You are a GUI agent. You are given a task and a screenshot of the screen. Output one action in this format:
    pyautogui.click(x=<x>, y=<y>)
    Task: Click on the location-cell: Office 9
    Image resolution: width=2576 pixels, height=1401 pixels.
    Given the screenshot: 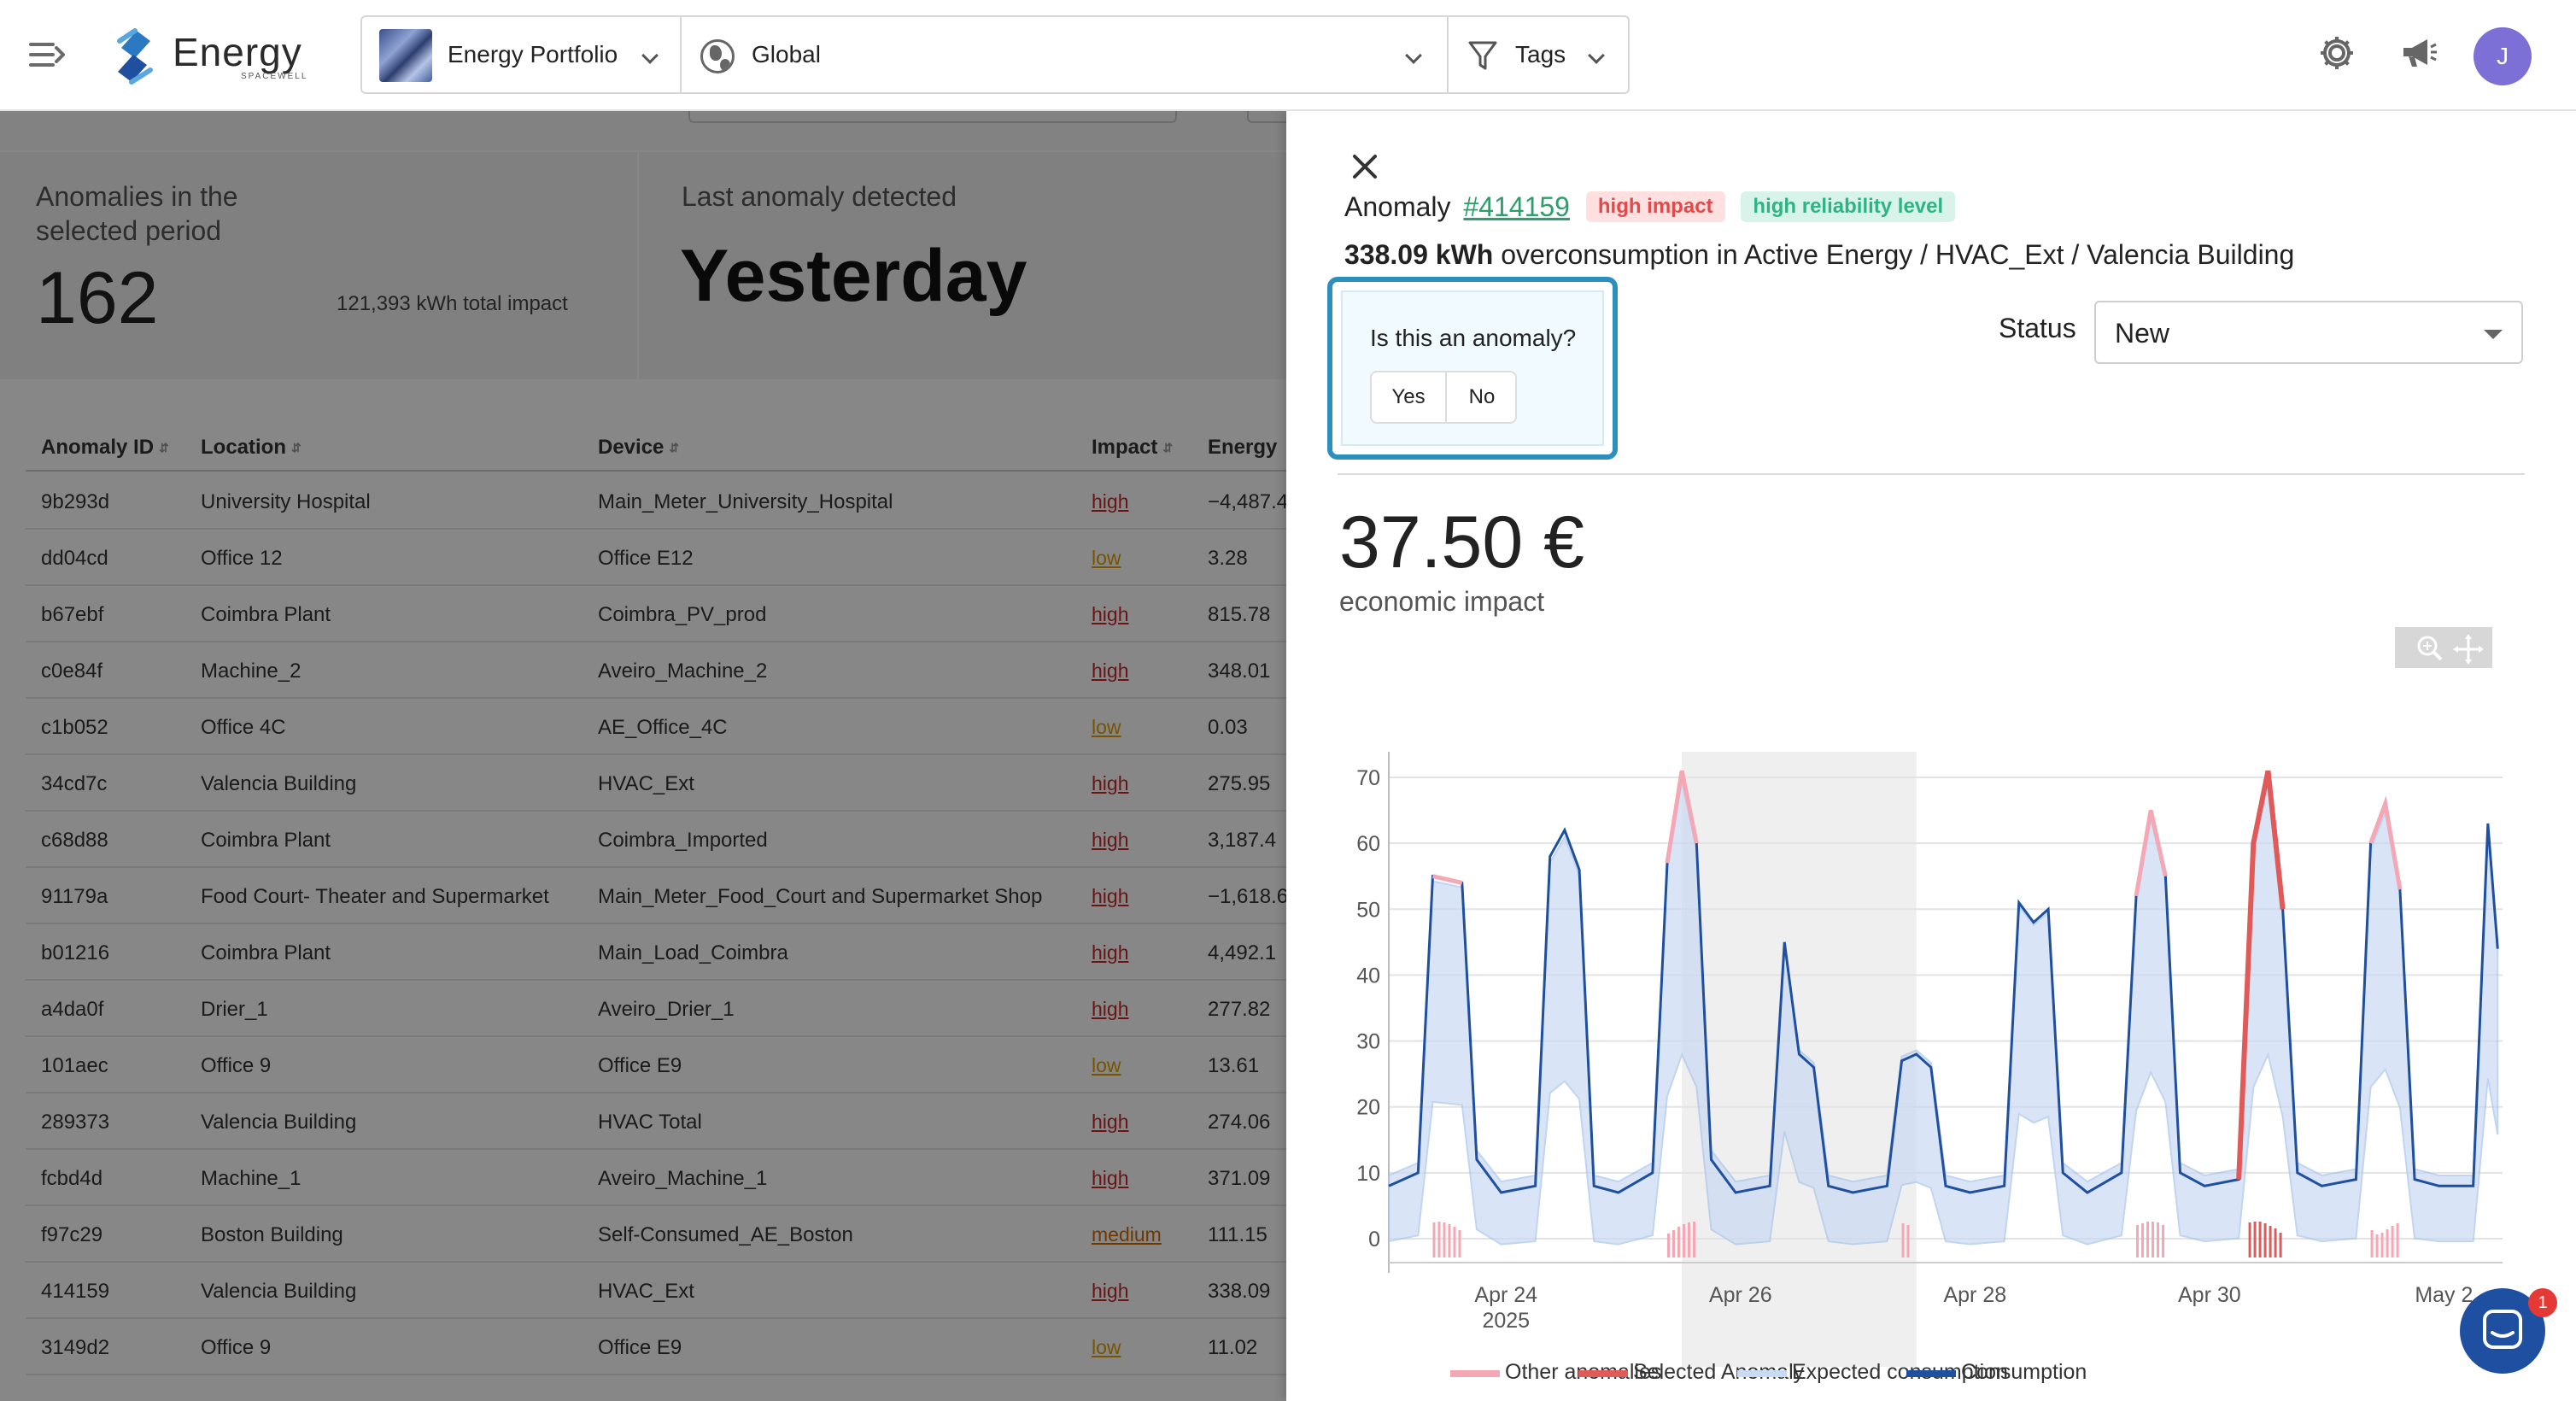 What is the action you would take?
    pyautogui.click(x=236, y=1065)
    